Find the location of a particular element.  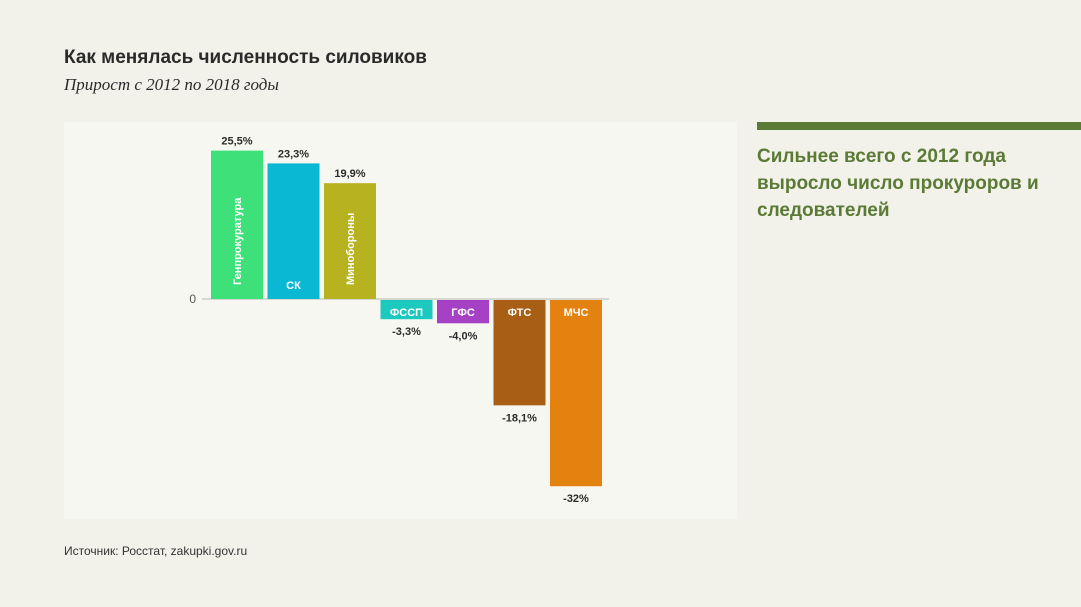

bar-value-label: -3,3% is located at coordinates (406, 332).